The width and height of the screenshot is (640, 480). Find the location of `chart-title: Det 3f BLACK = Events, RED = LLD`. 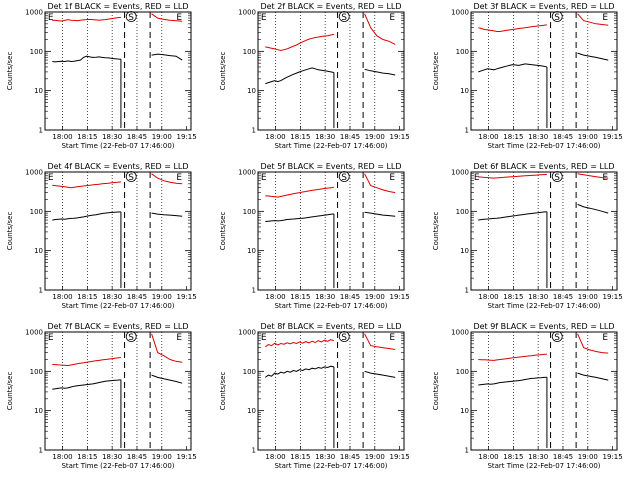

chart-title: Det 3f BLACK = Events, RED = LLD is located at coordinates (543, 6).